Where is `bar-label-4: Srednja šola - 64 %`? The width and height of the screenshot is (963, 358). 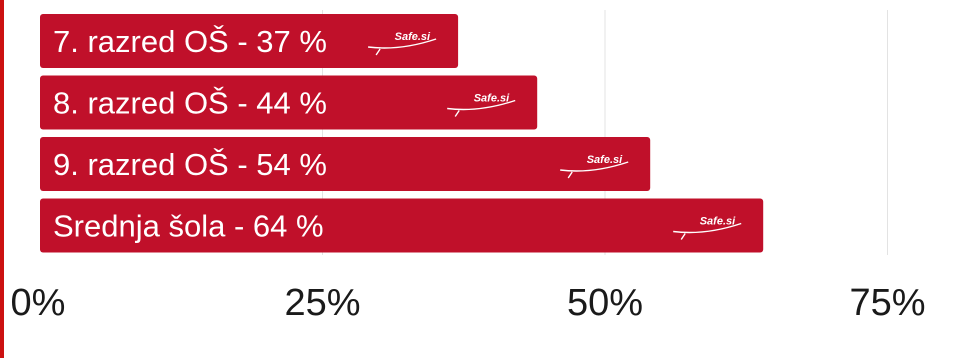 bar-label-4: Srednja šola - 64 % is located at coordinates (188, 226).